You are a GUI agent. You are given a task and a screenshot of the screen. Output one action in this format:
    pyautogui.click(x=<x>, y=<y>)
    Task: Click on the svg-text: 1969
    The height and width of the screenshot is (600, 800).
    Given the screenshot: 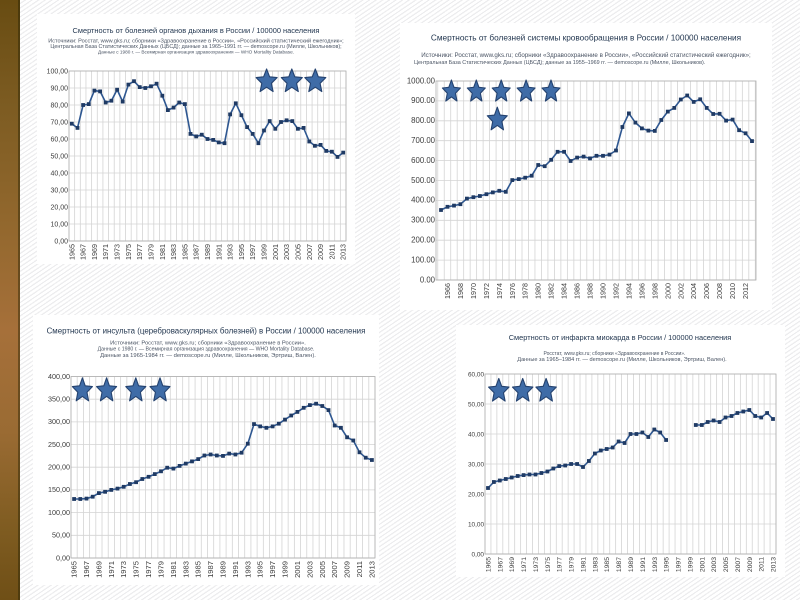 What is the action you would take?
    pyautogui.click(x=512, y=564)
    